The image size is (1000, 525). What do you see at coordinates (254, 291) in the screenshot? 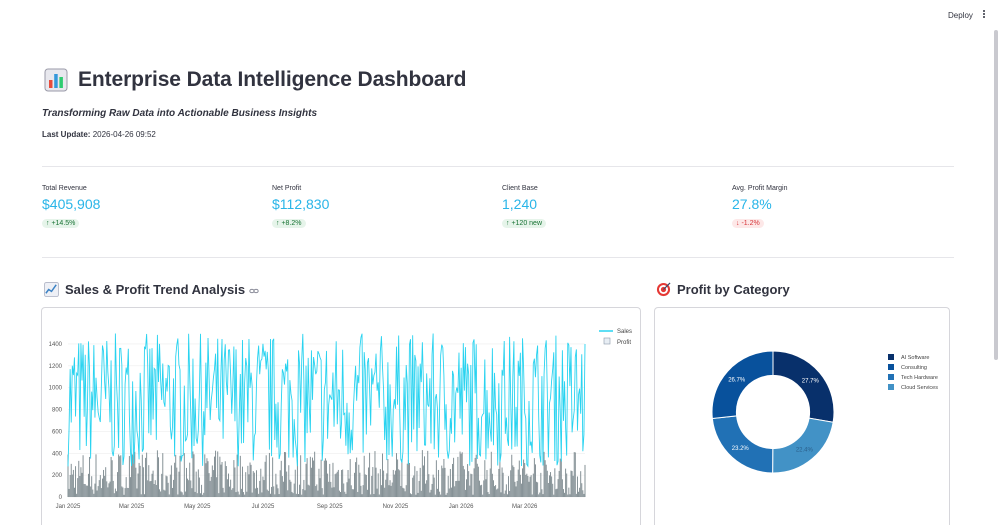
I see `link-icon` at bounding box center [254, 291].